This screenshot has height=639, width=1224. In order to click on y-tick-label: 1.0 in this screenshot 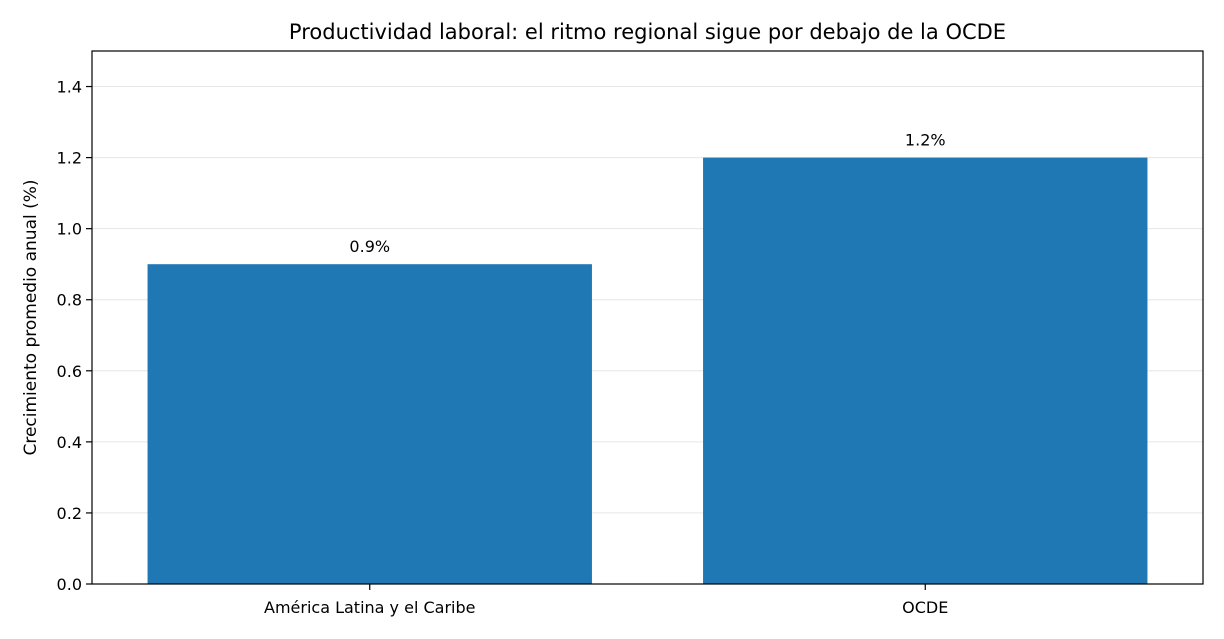, I will do `click(69, 229)`.